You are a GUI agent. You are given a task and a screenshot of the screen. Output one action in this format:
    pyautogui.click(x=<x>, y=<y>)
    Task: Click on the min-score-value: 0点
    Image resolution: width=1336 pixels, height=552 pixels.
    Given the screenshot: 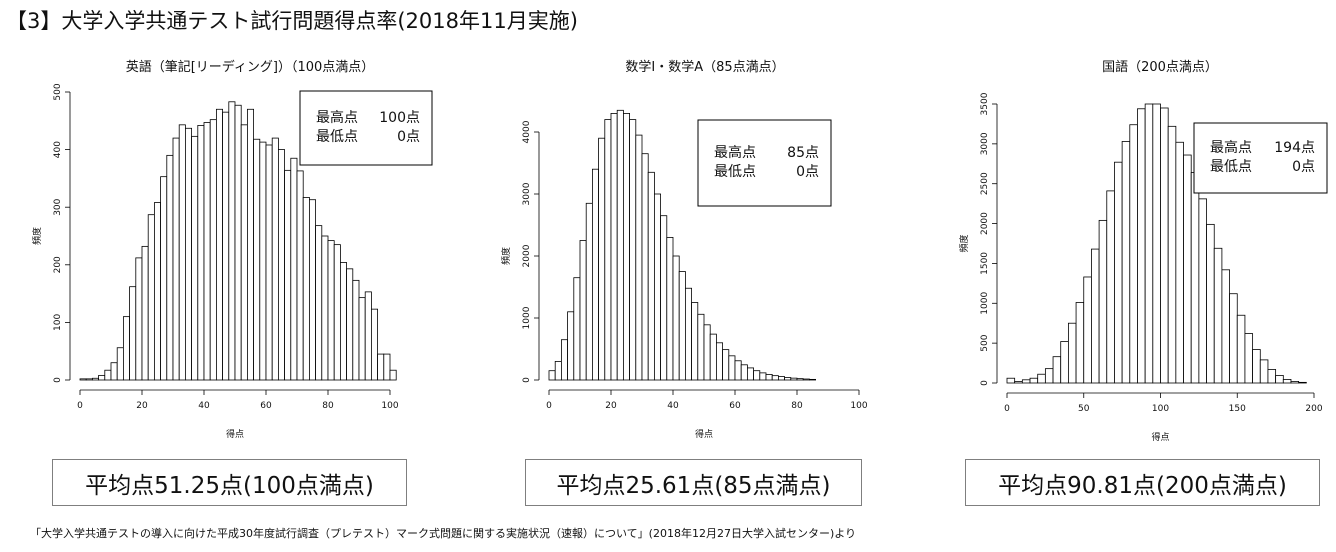 What is the action you would take?
    pyautogui.click(x=408, y=137)
    